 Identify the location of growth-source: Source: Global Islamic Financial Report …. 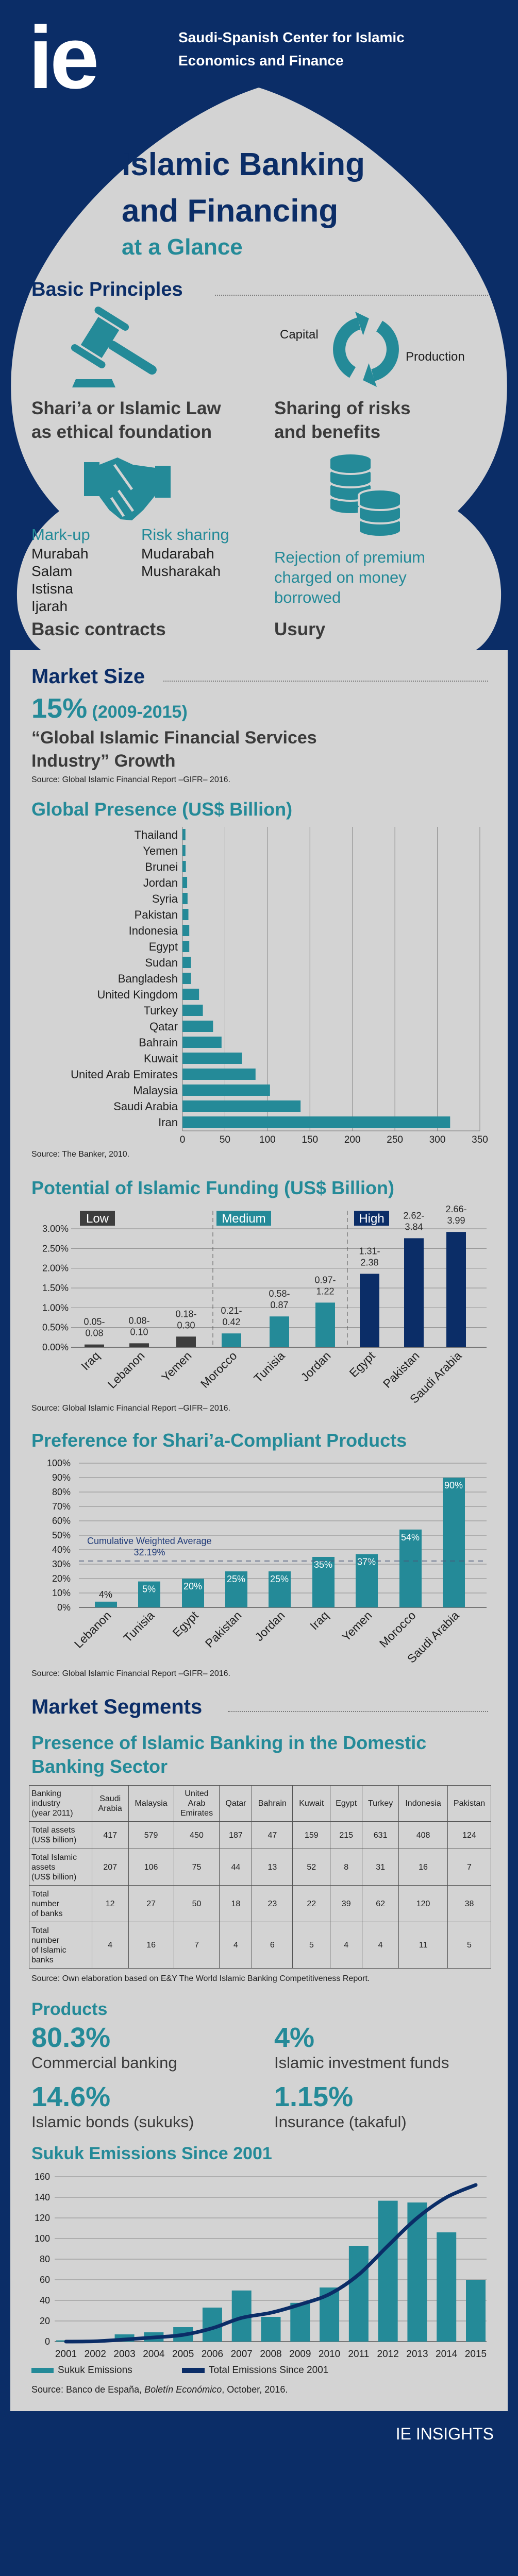
(130, 780).